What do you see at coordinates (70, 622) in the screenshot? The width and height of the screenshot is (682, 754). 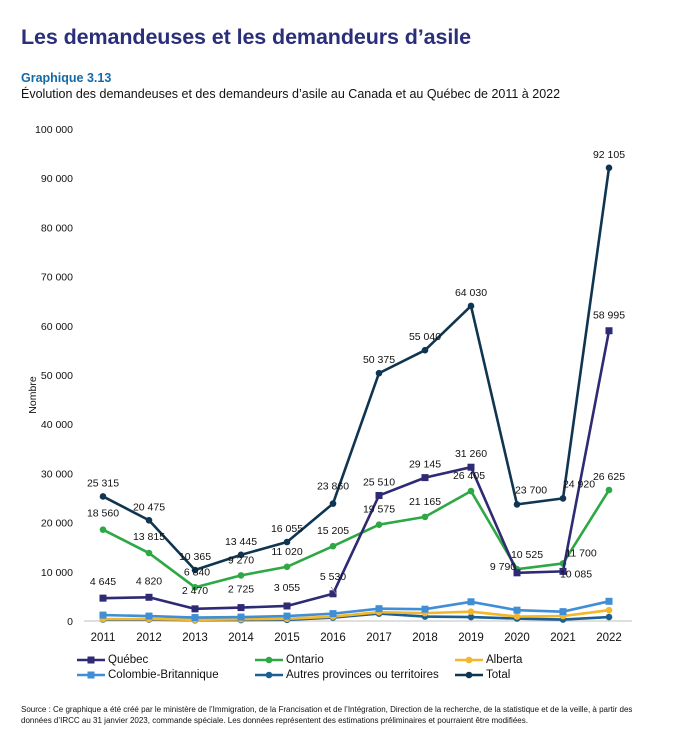 I see `y-tick-label: 0` at bounding box center [70, 622].